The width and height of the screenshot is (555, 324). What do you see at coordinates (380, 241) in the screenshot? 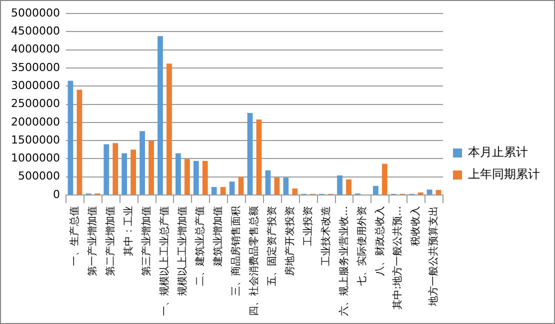
I see `x-tick-label: 八、财政总收入` at bounding box center [380, 241].